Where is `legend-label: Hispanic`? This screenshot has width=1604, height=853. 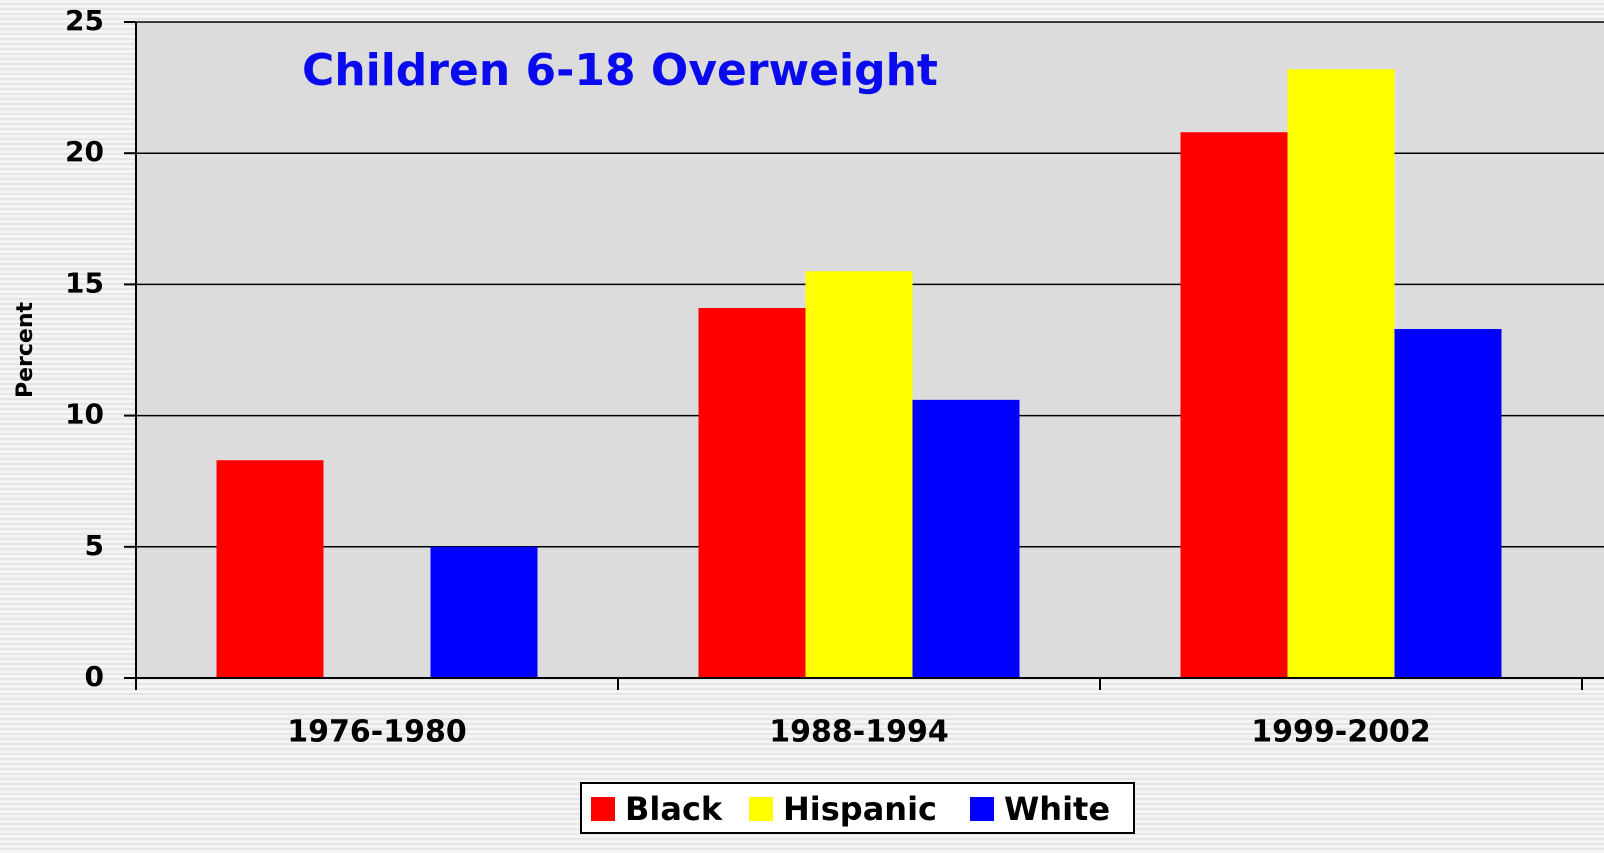 legend-label: Hispanic is located at coordinates (860, 809).